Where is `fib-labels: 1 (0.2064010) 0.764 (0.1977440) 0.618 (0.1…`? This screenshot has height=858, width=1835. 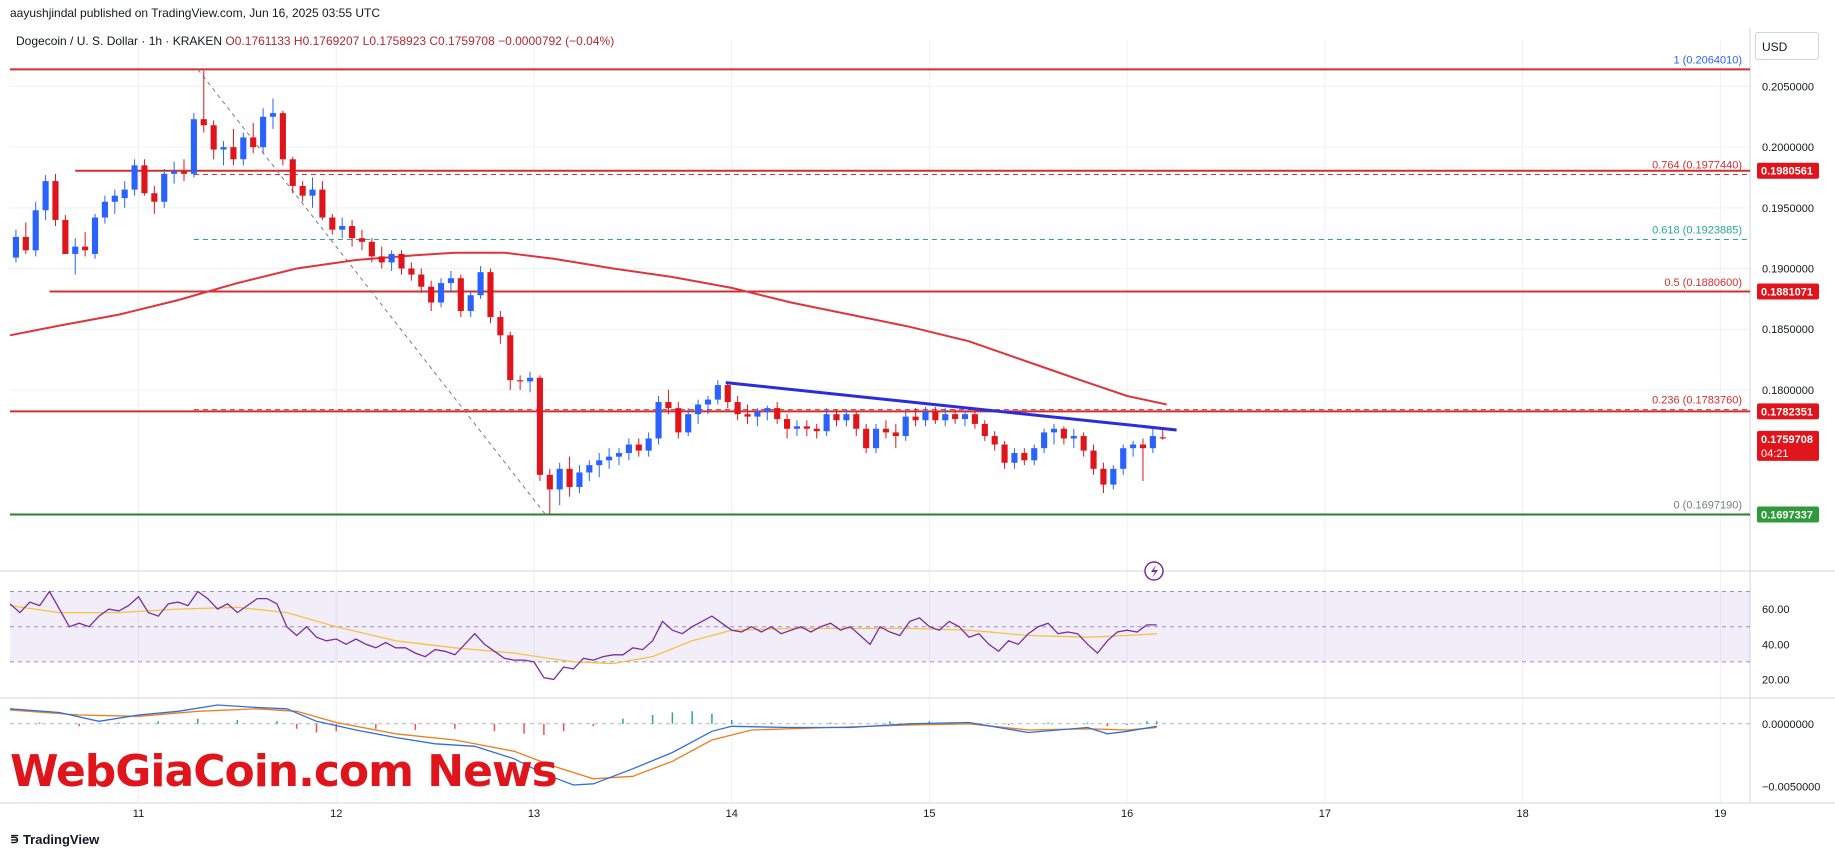 fib-labels: 1 (0.2064010) 0.764 (0.1977440) 0.618 (0.1… is located at coordinates (1697, 282).